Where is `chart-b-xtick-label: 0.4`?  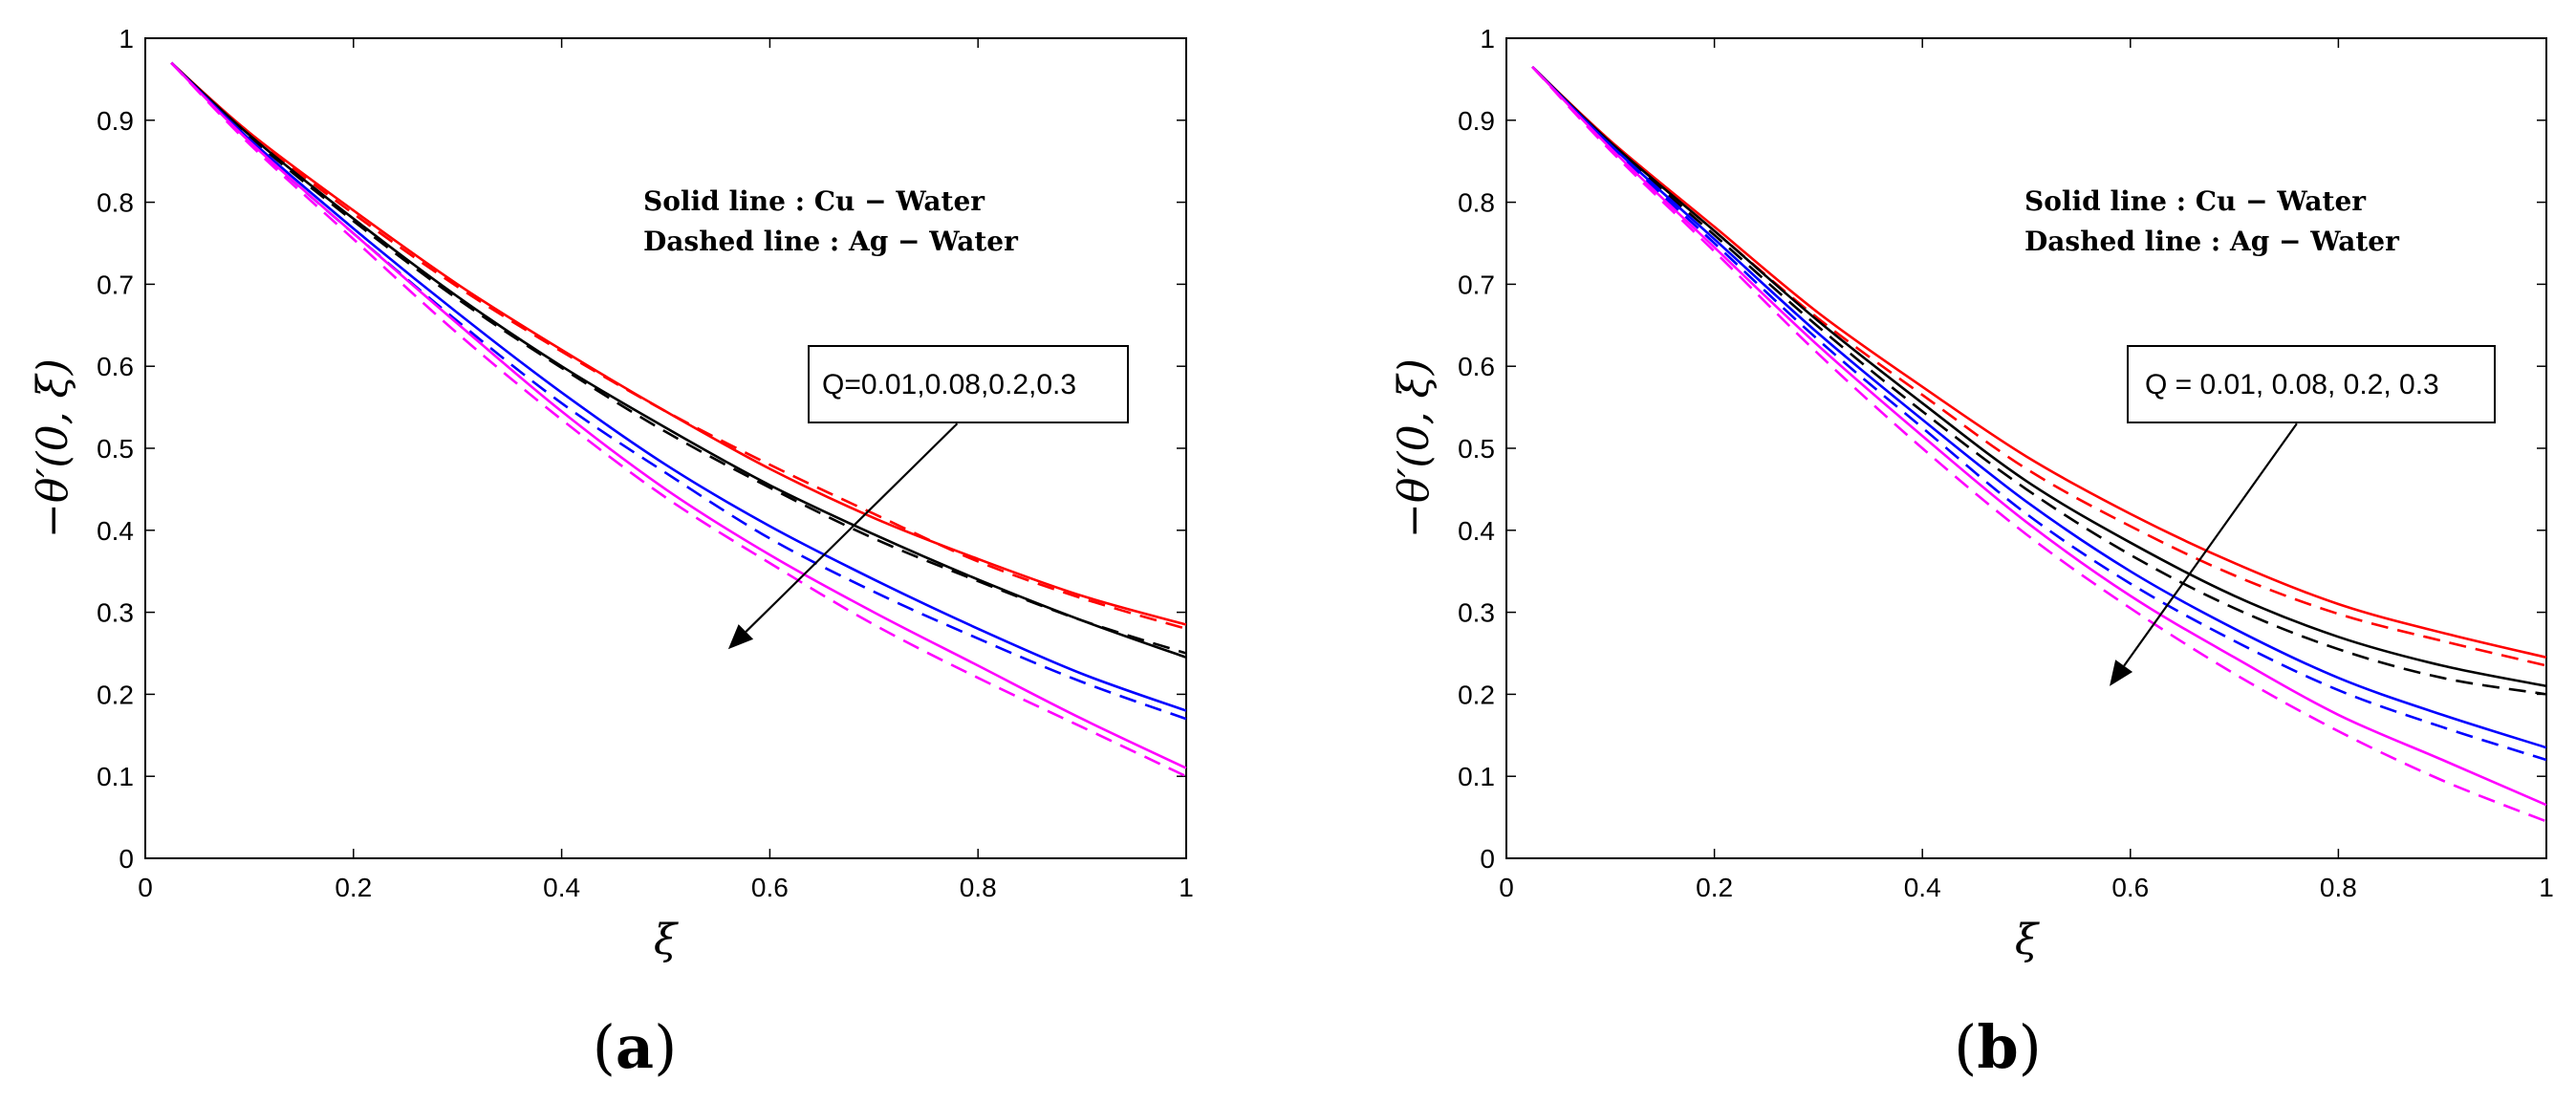
chart-b-xtick-label: 0.4 is located at coordinates (1923, 888).